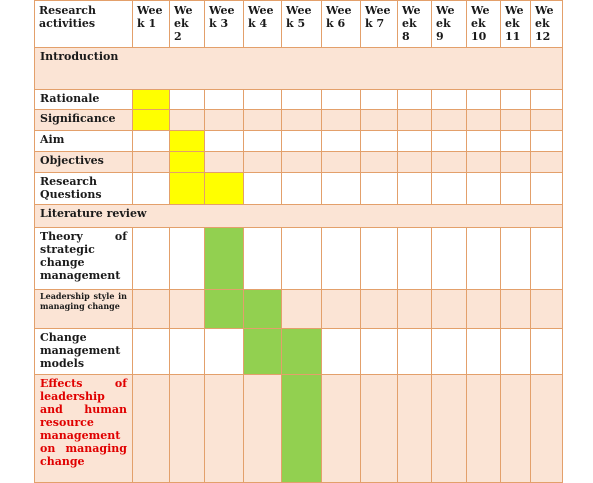 This screenshot has height=483, width=593. Describe the element at coordinates (263, 352) in the screenshot. I see `gantt-bar-row9-week4` at that location.